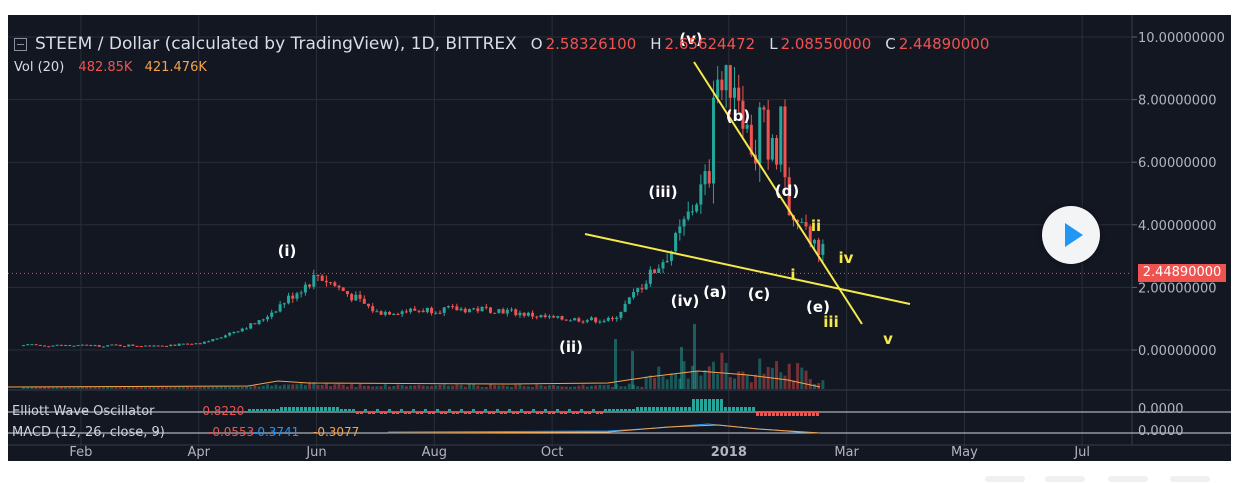 The width and height of the screenshot is (1254, 483). What do you see at coordinates (604, 429) in the screenshot?
I see `macd-signal-line` at bounding box center [604, 429].